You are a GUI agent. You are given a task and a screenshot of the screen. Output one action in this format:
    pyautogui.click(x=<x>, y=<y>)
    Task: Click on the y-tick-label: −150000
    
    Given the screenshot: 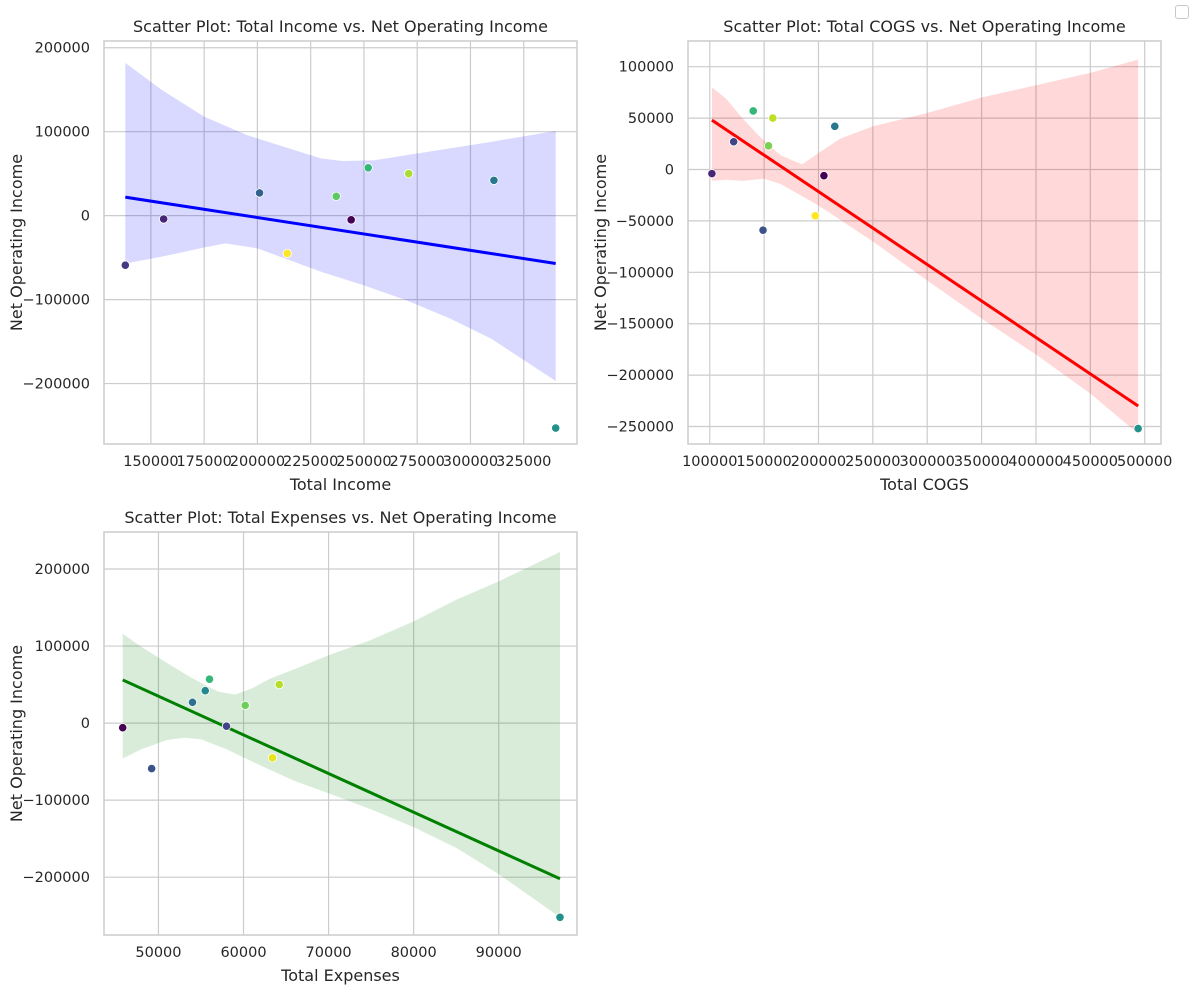 What is the action you would take?
    pyautogui.click(x=640, y=325)
    